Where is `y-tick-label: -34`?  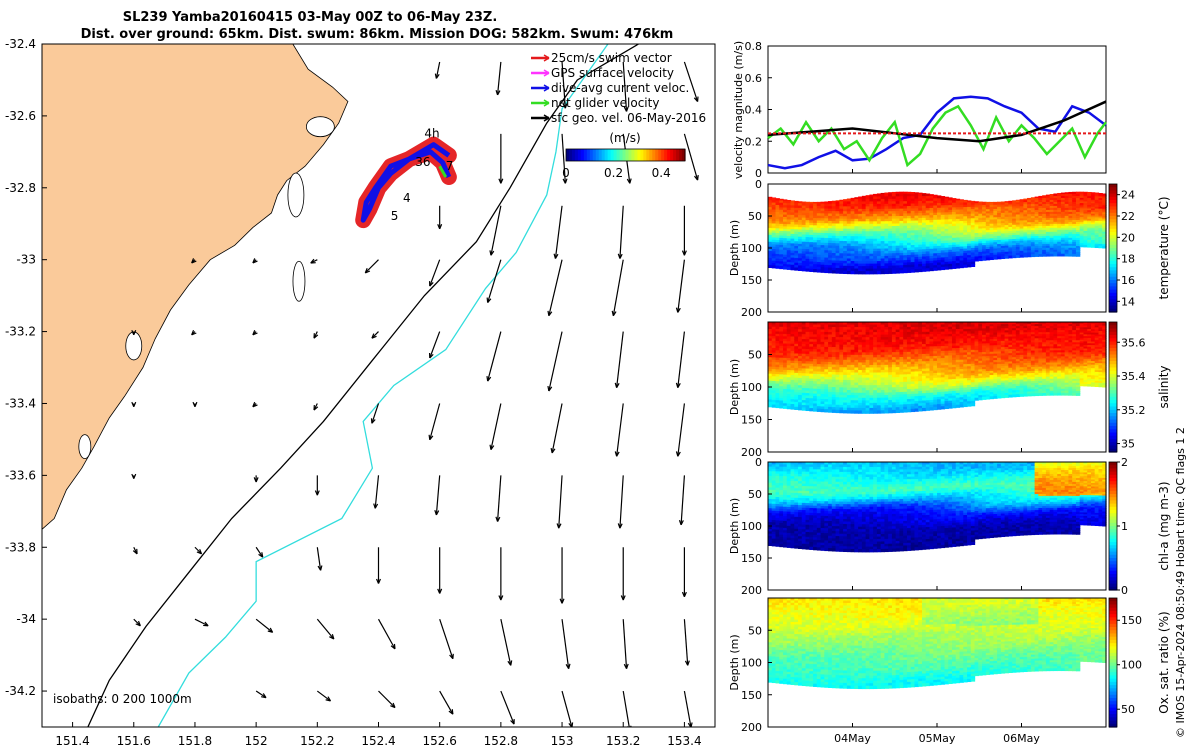
y-tick-label: -34 is located at coordinates (26, 619).